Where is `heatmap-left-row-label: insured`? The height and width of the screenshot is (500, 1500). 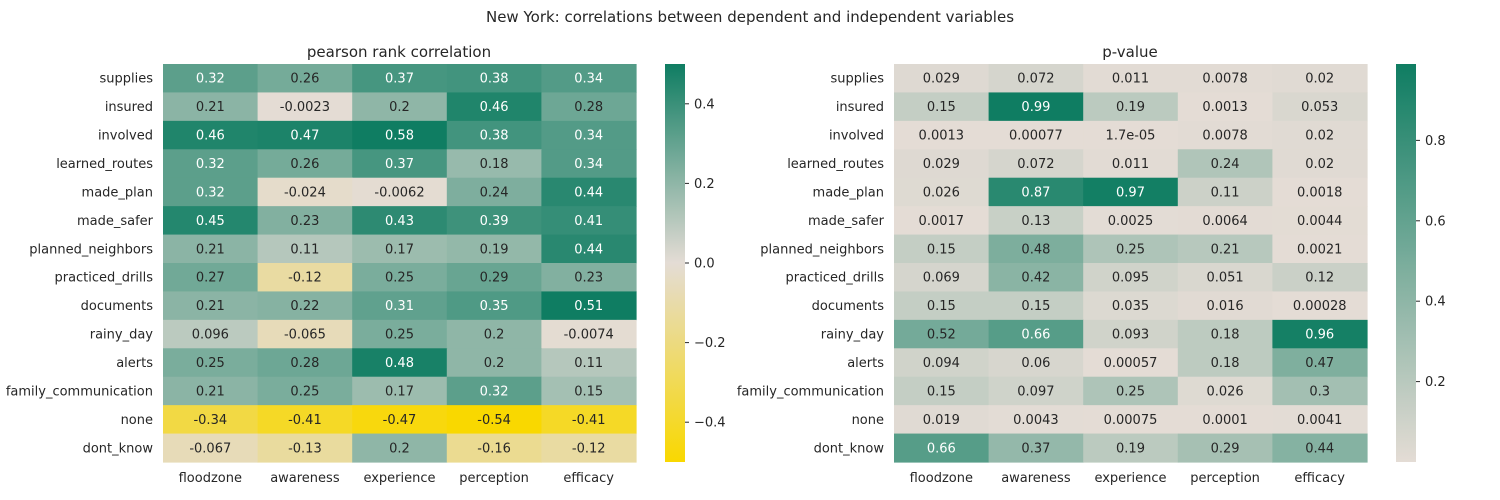 heatmap-left-row-label: insured is located at coordinates (129, 107).